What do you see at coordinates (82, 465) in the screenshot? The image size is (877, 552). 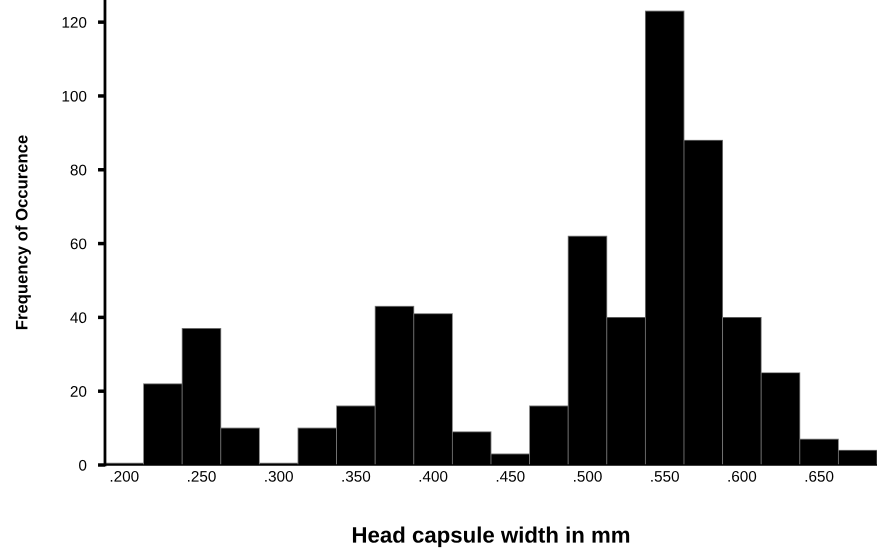 I see `y-tick-label: 0` at bounding box center [82, 465].